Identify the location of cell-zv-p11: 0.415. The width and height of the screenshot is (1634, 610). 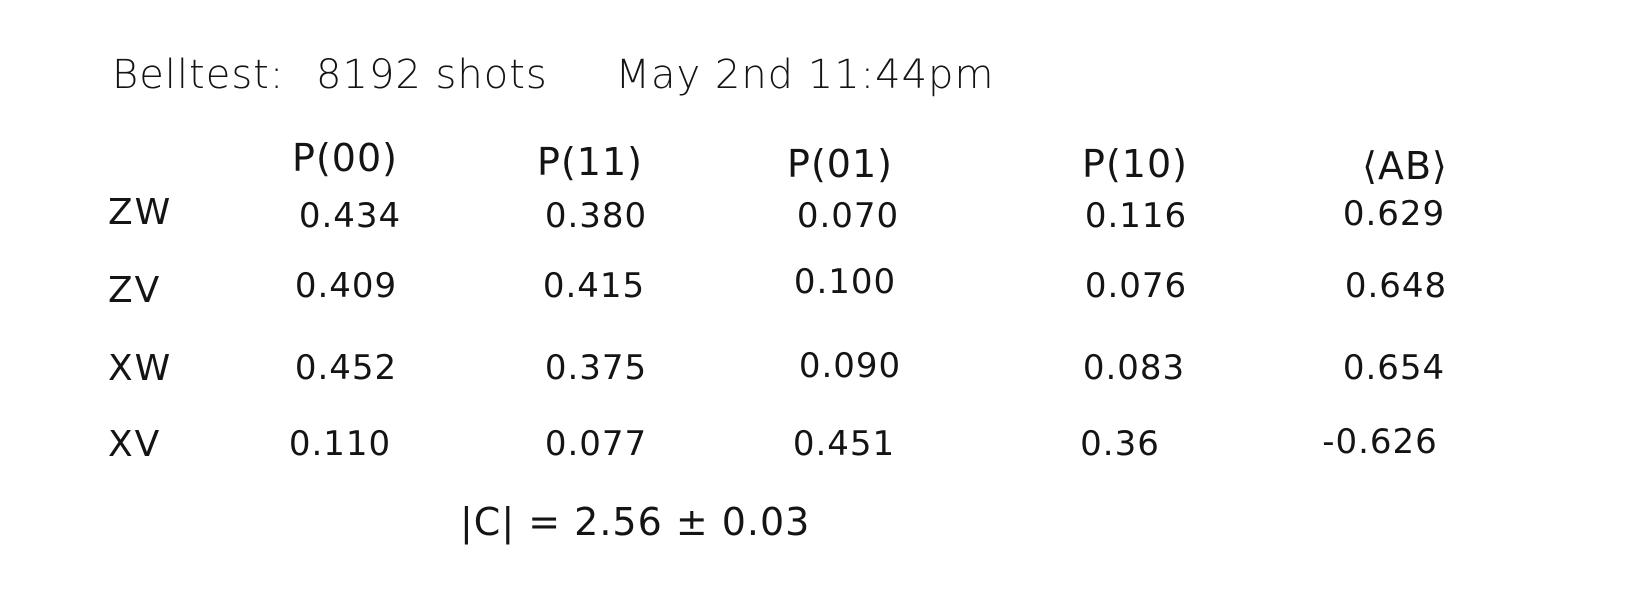
(594, 286).